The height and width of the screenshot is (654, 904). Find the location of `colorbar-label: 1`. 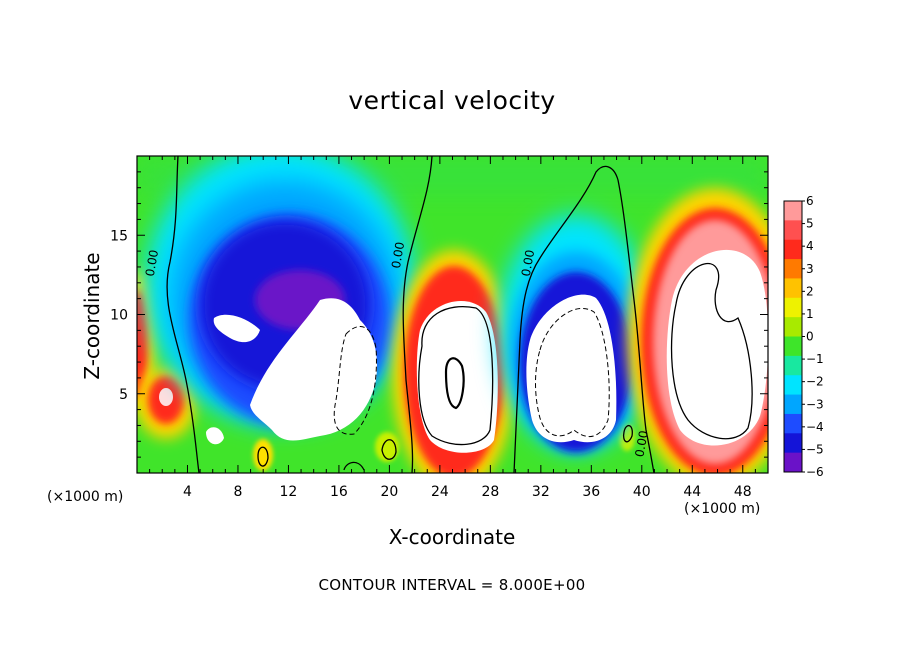

colorbar-label: 1 is located at coordinates (810, 314).